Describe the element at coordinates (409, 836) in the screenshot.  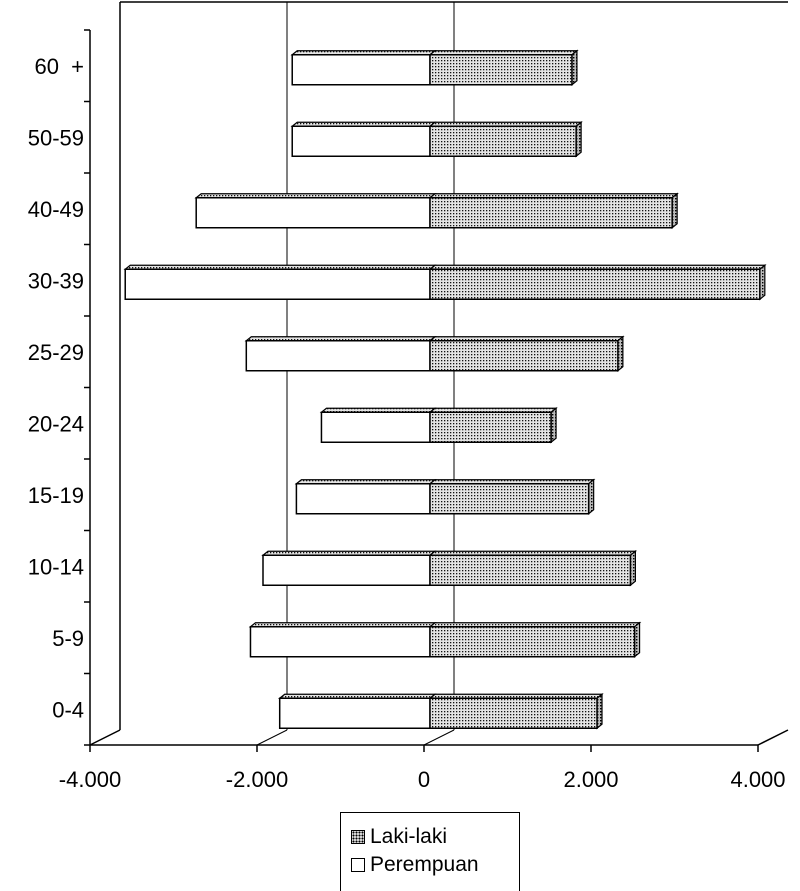
I see `legend-label-laki-laki: Laki-laki` at that location.